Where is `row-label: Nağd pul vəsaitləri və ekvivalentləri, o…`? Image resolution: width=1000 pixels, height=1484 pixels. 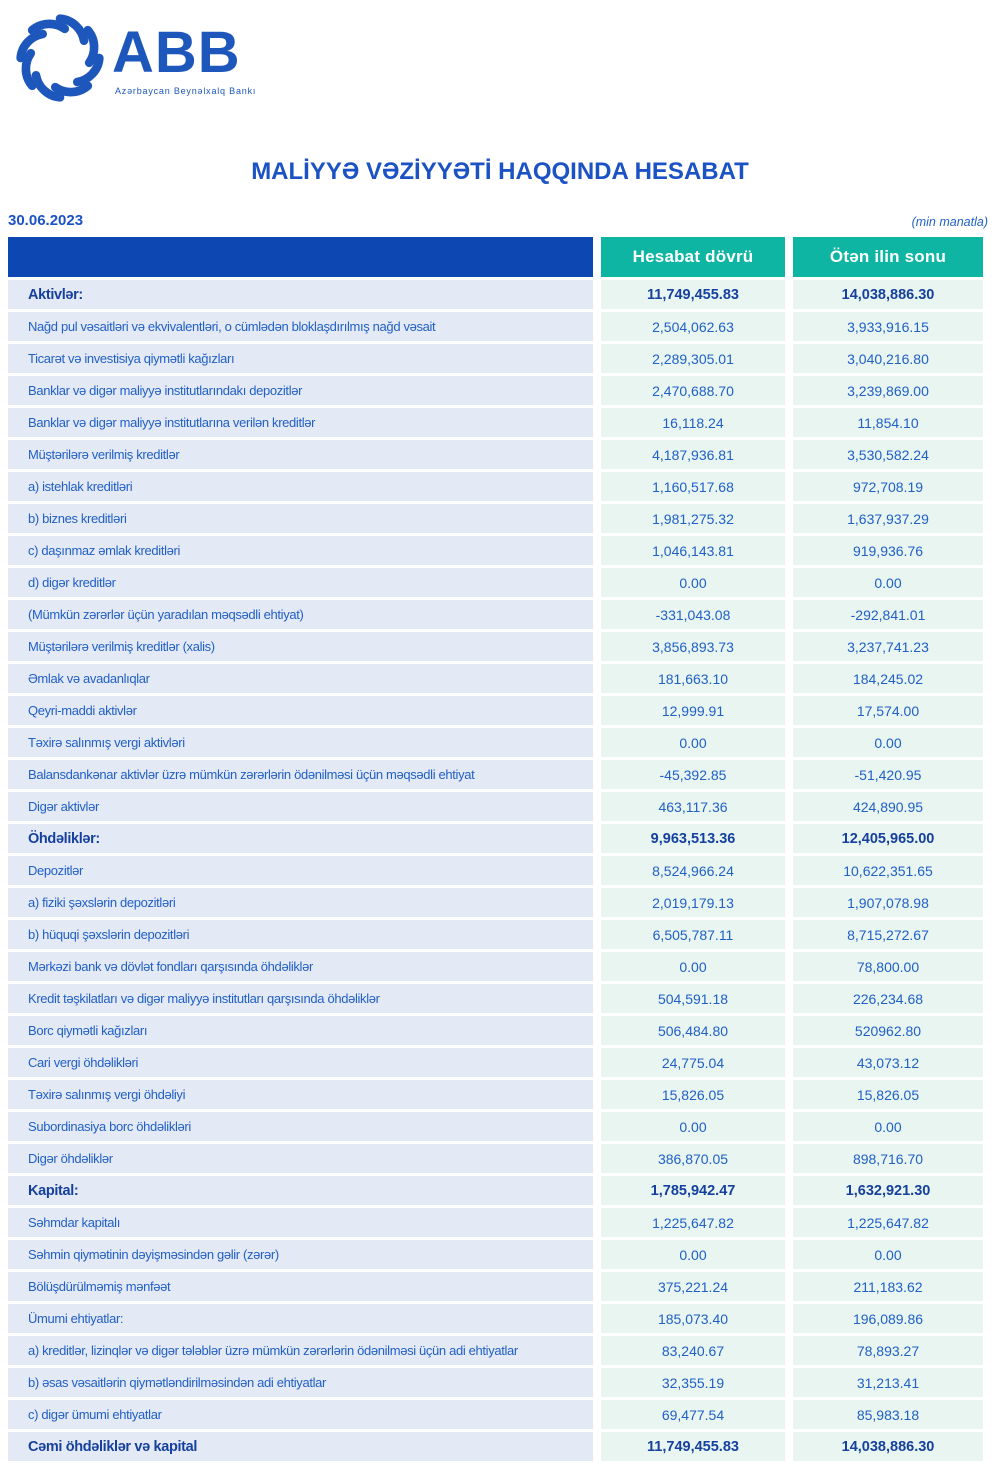 row-label: Nağd pul vəsaitləri və ekvivalentləri, o… is located at coordinates (300, 326).